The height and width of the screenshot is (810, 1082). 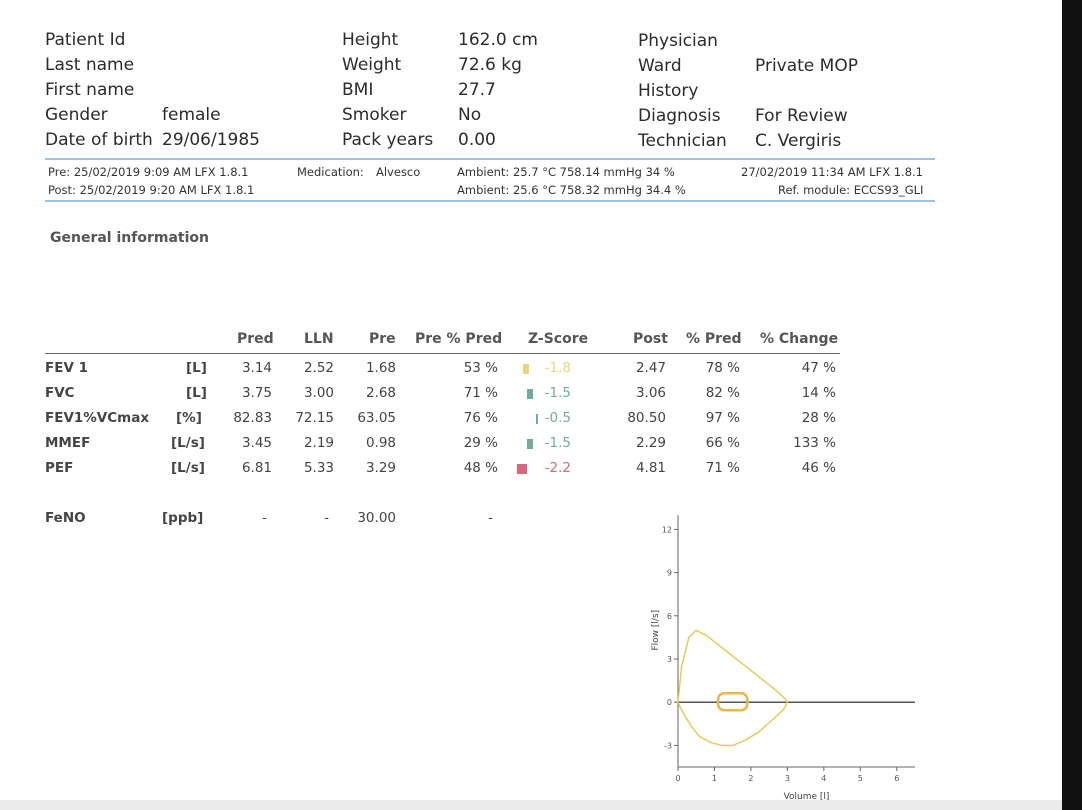 What do you see at coordinates (650, 339) in the screenshot?
I see `col-header-post: Post` at bounding box center [650, 339].